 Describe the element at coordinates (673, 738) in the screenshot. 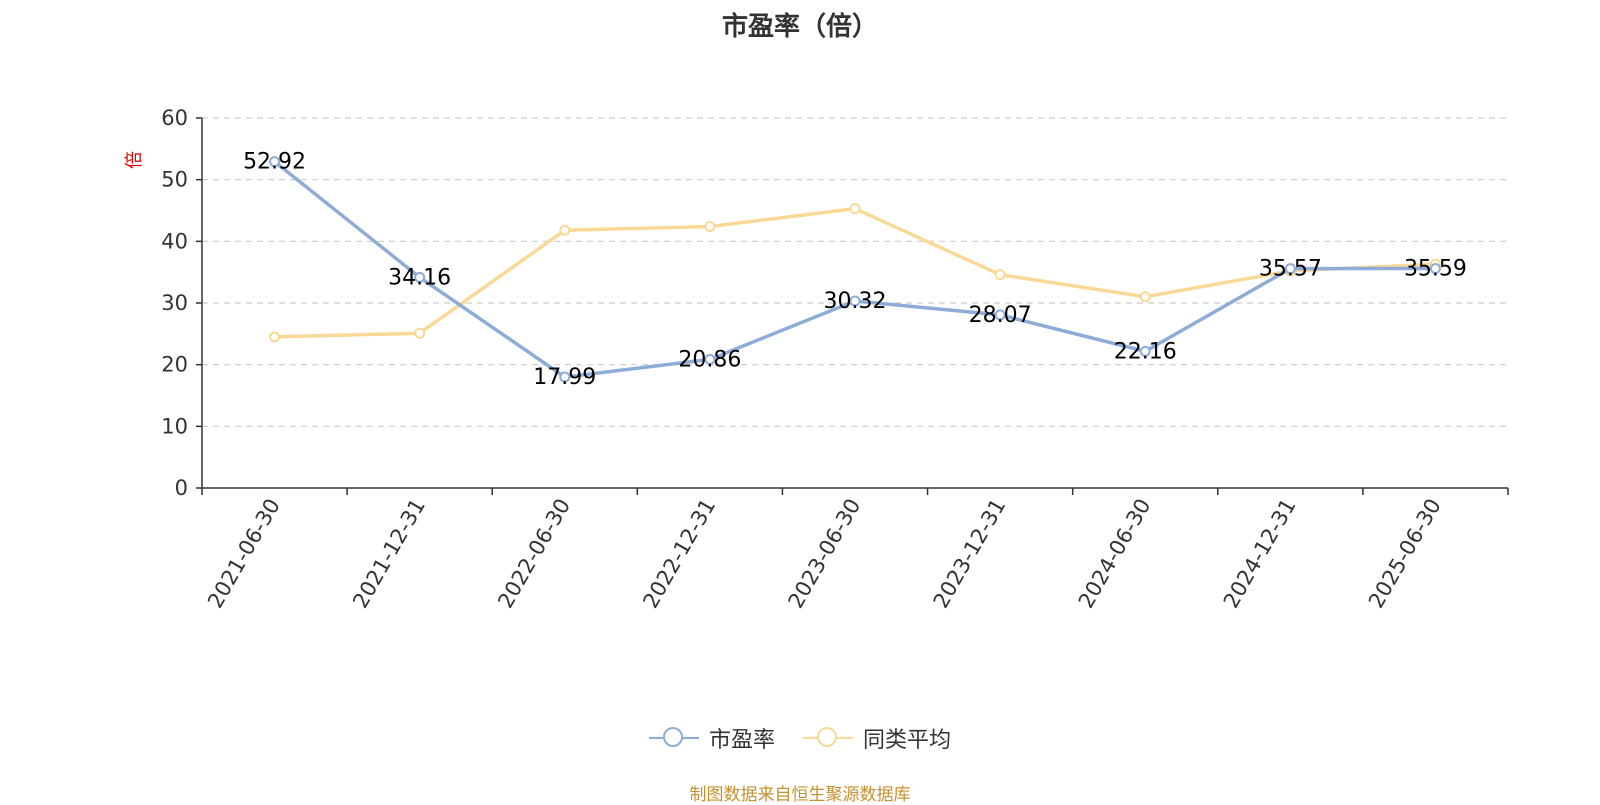

I see `legend-swatch-pe` at that location.